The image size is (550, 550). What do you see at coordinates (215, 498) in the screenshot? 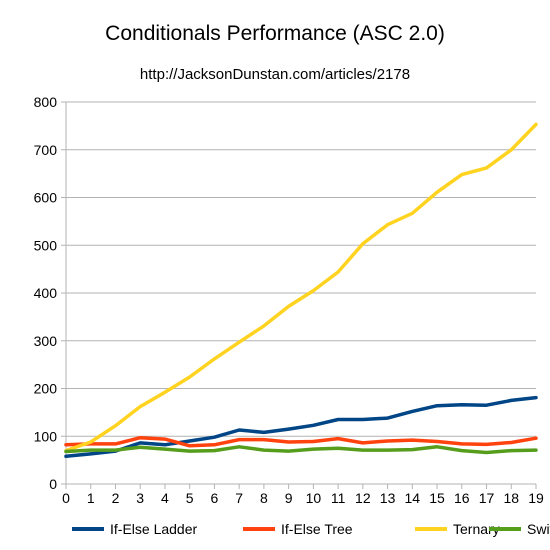
I see `x-tick-label: 6` at bounding box center [215, 498].